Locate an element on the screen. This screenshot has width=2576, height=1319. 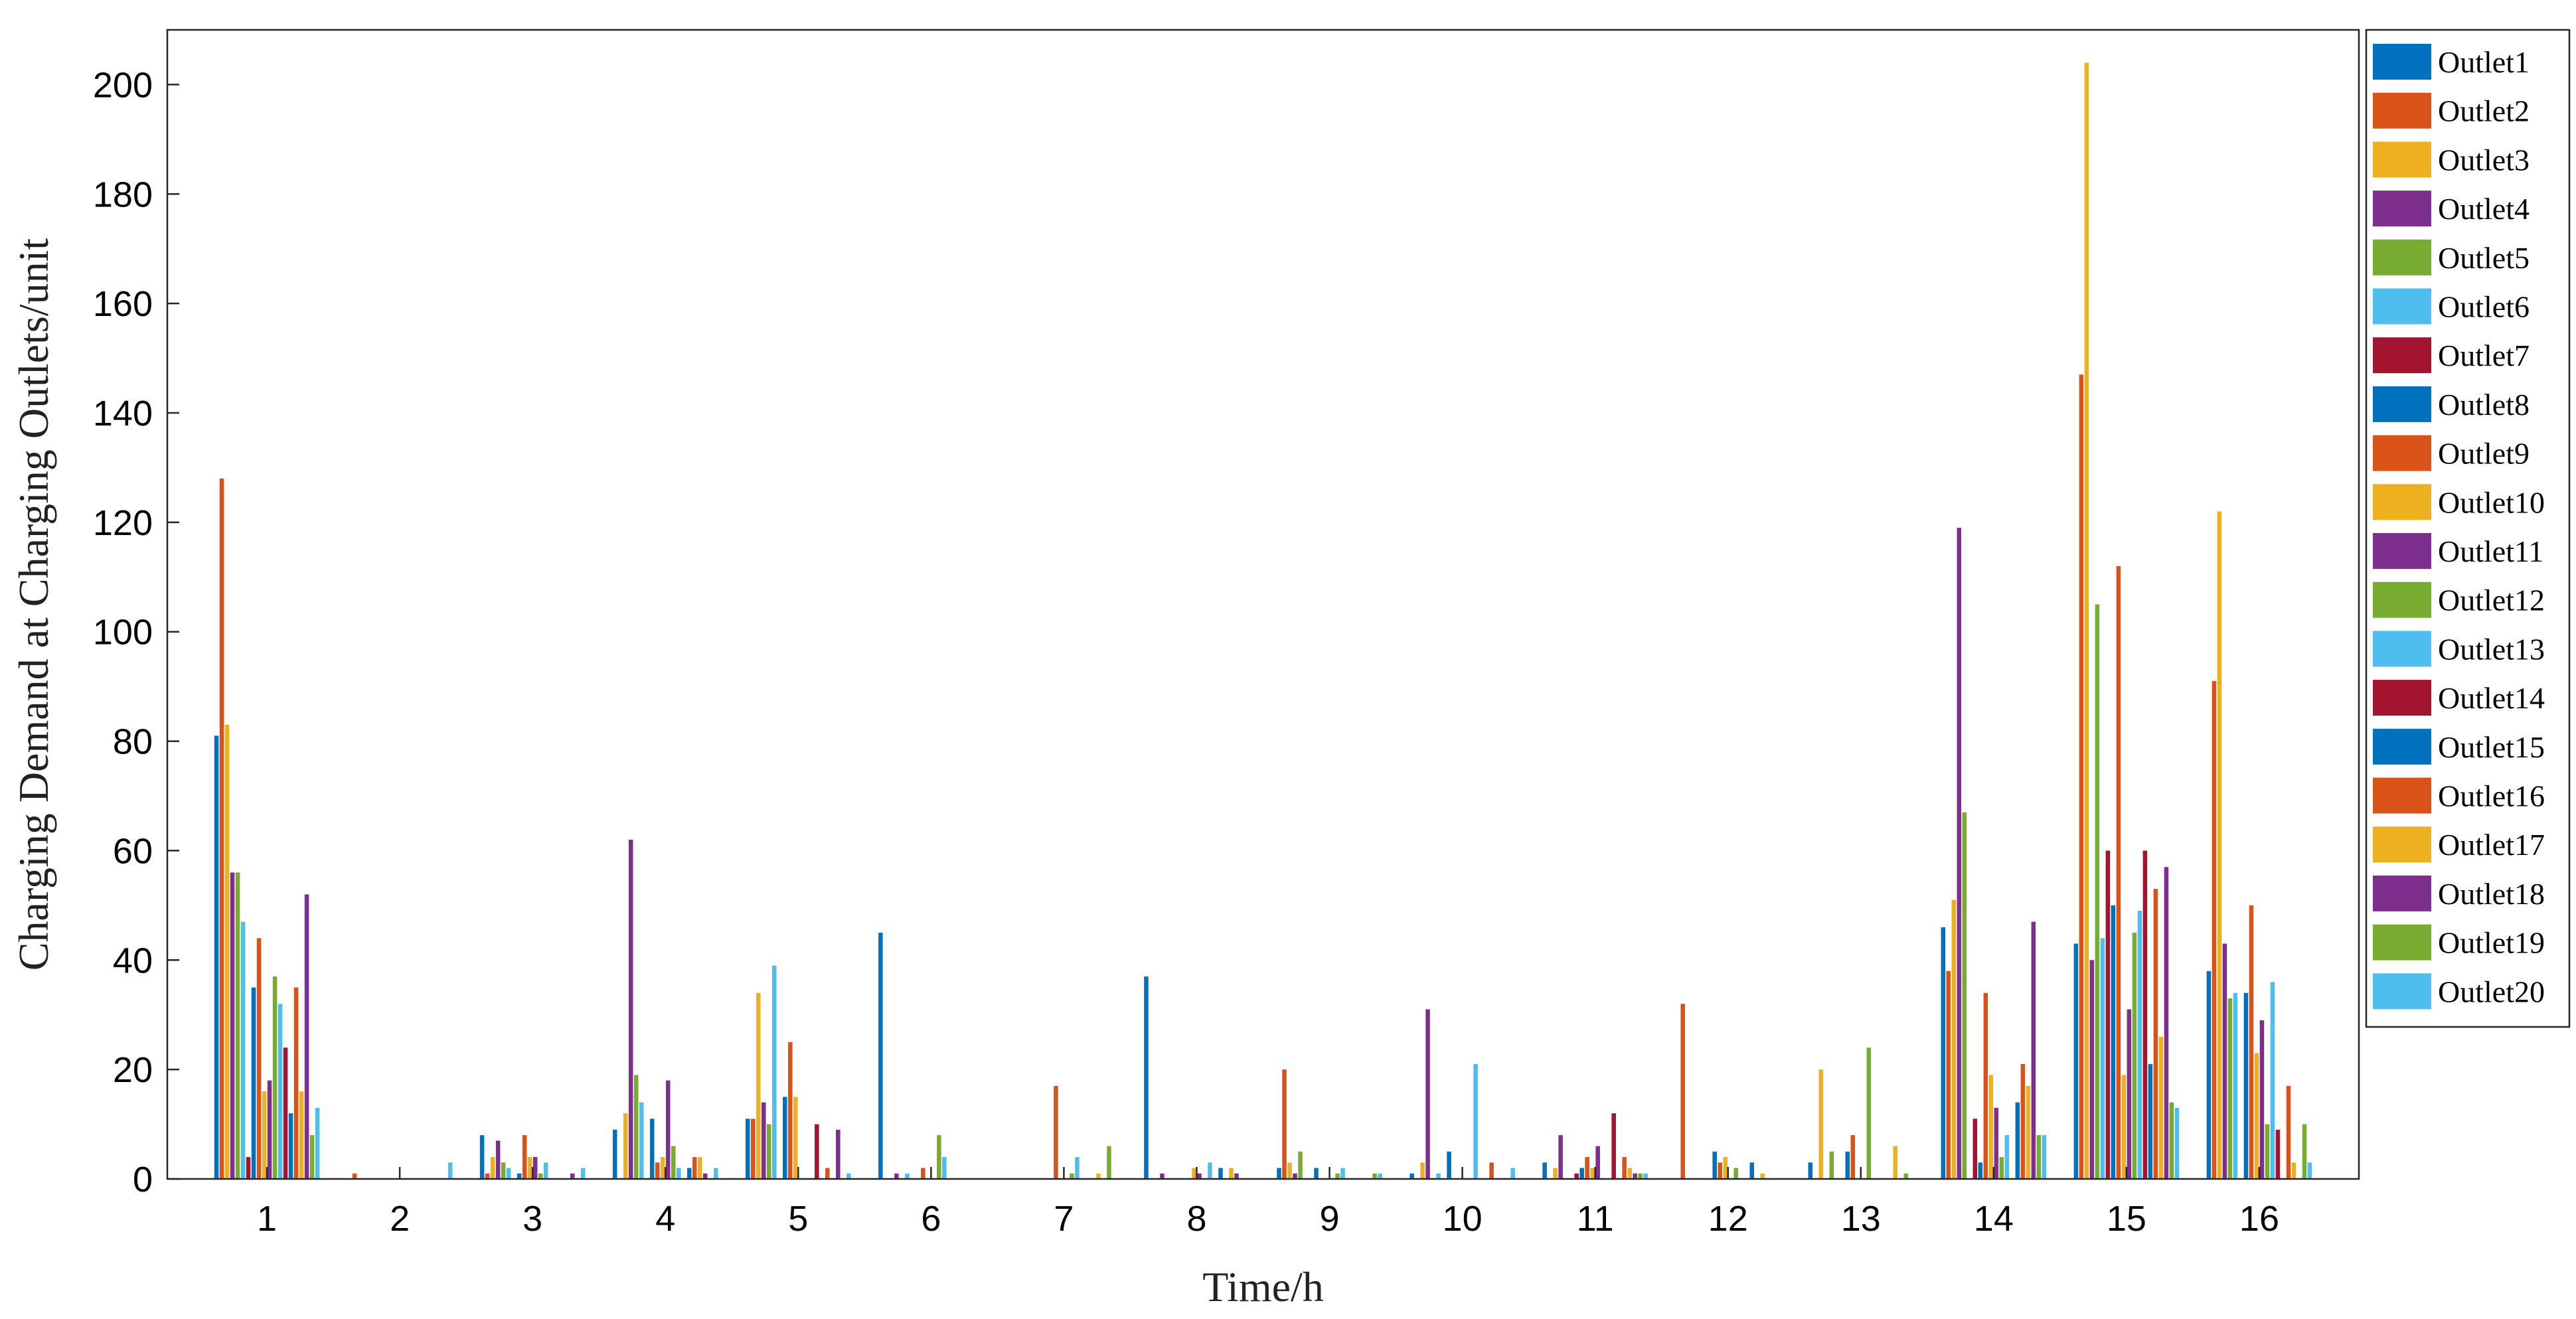
bar-outlet5-t14 is located at coordinates (1964, 995).